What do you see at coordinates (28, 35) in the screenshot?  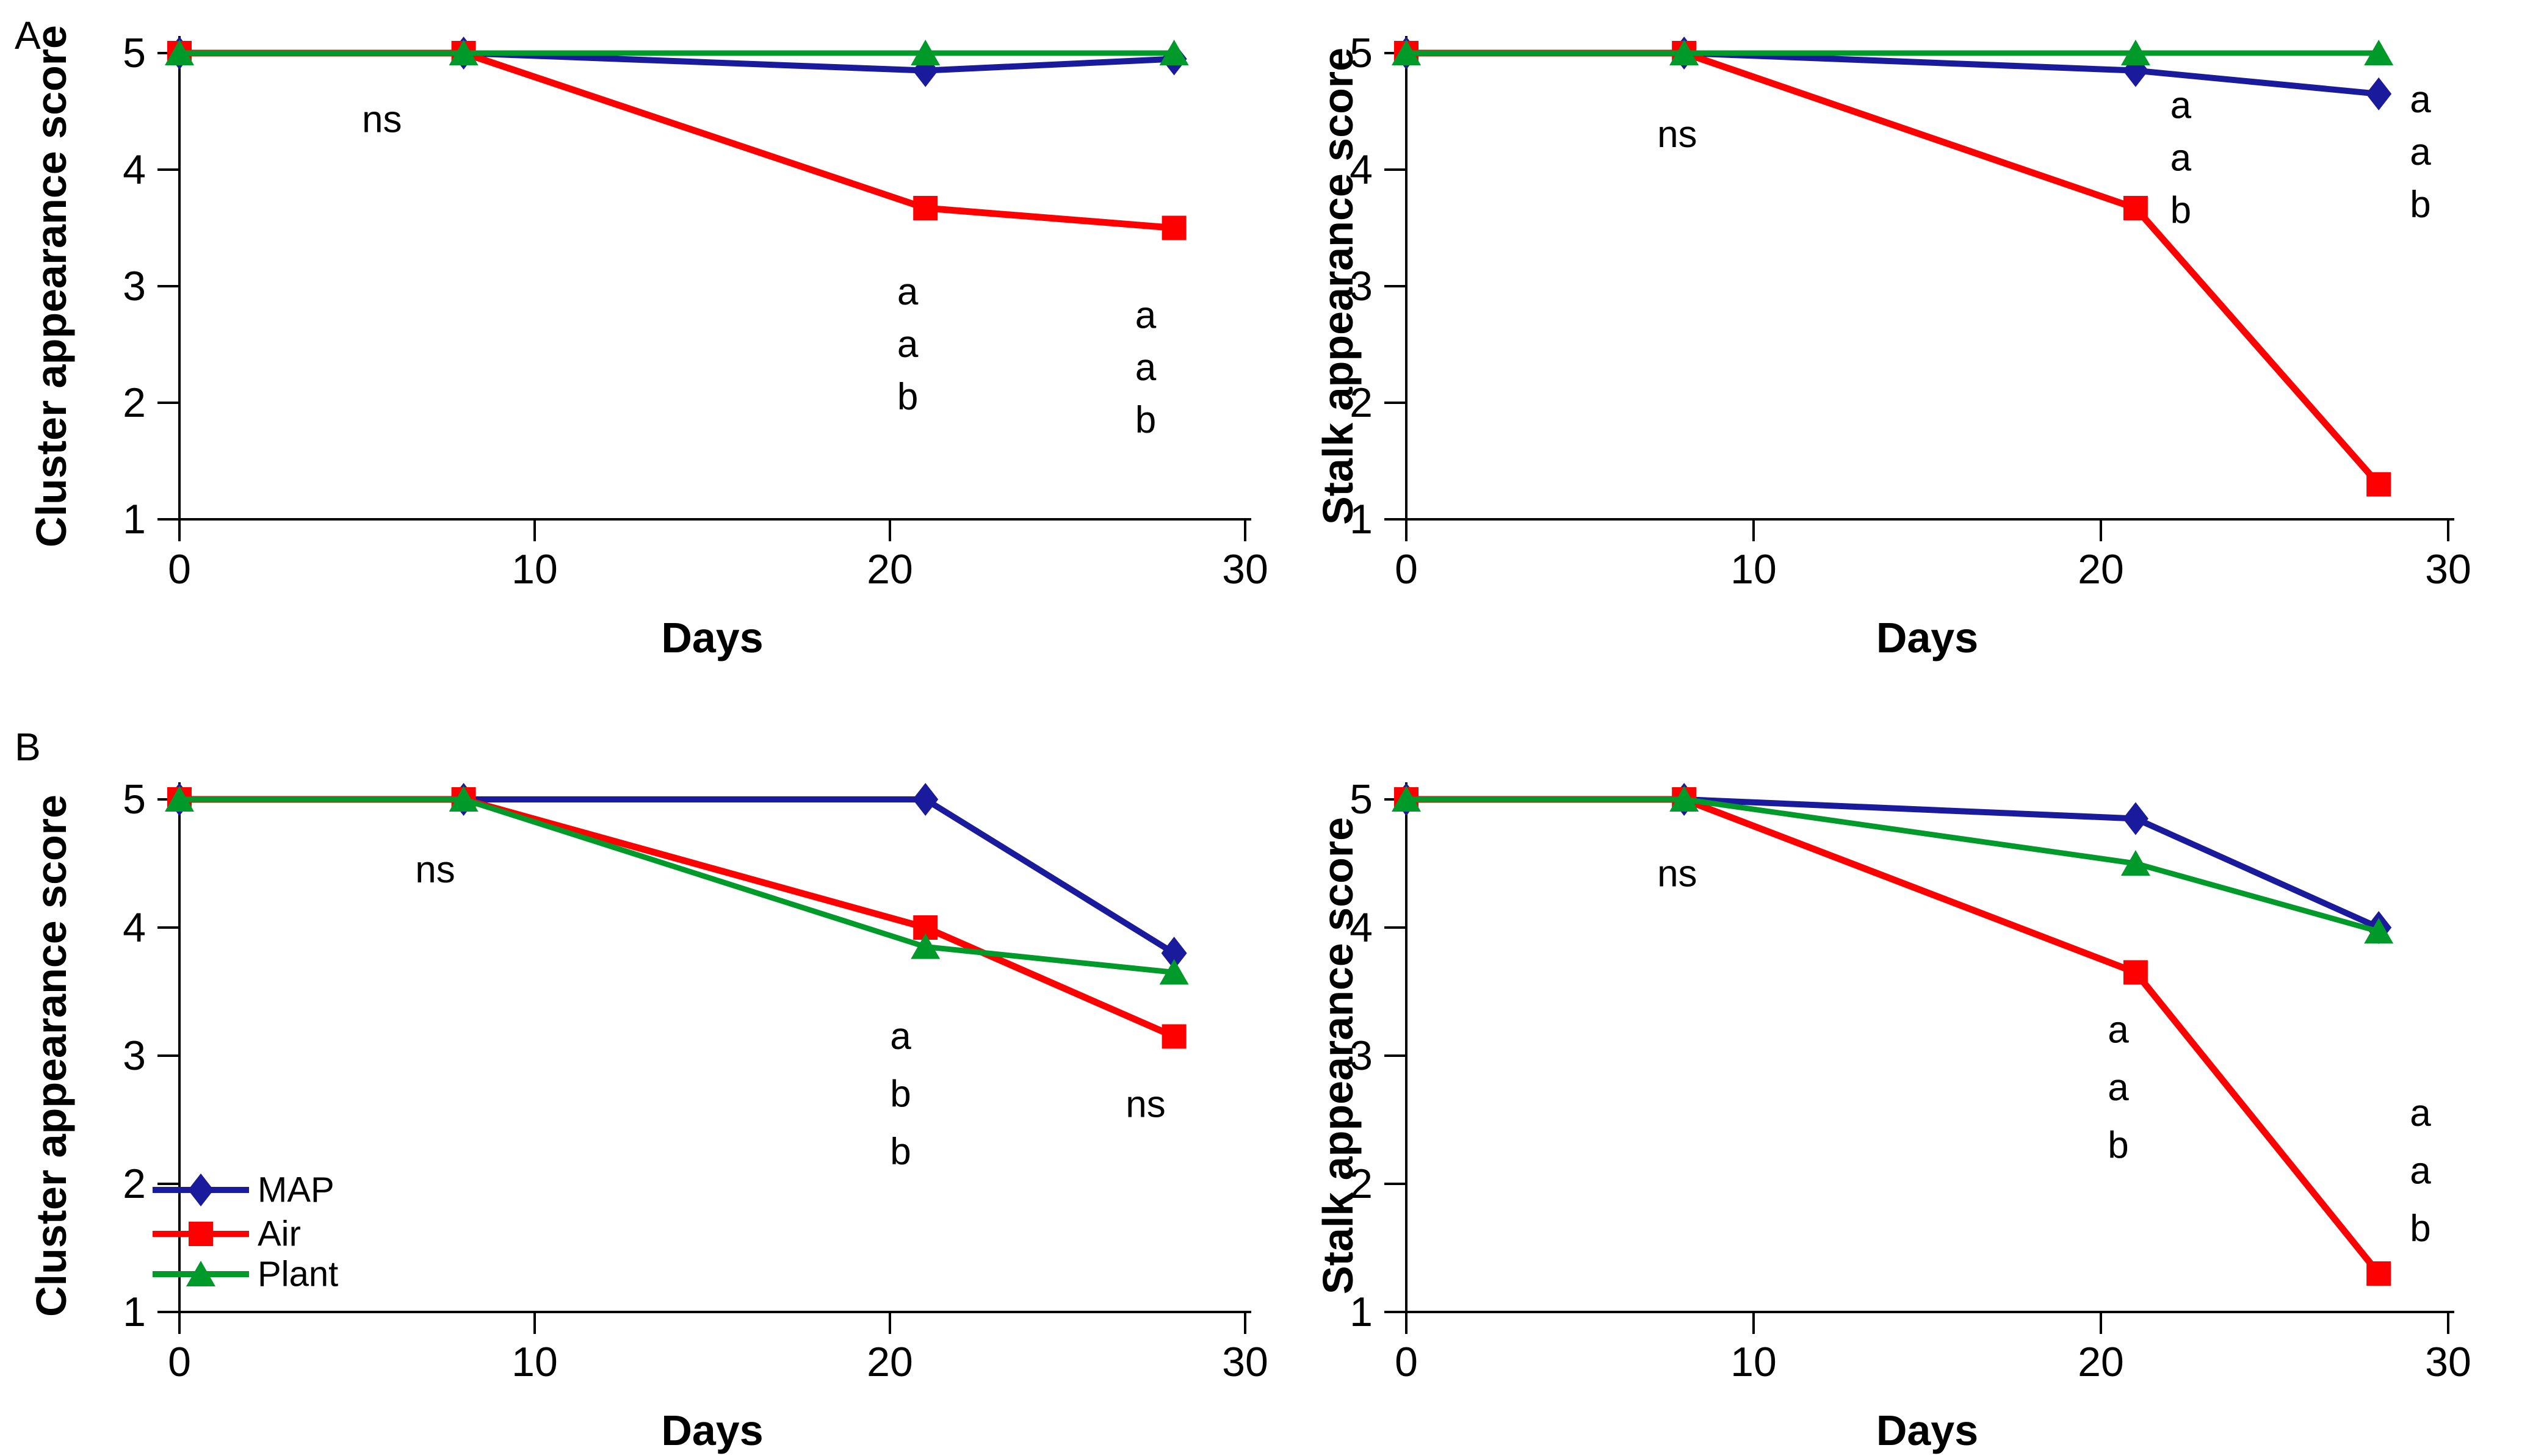 I see `panel-label-a: A` at bounding box center [28, 35].